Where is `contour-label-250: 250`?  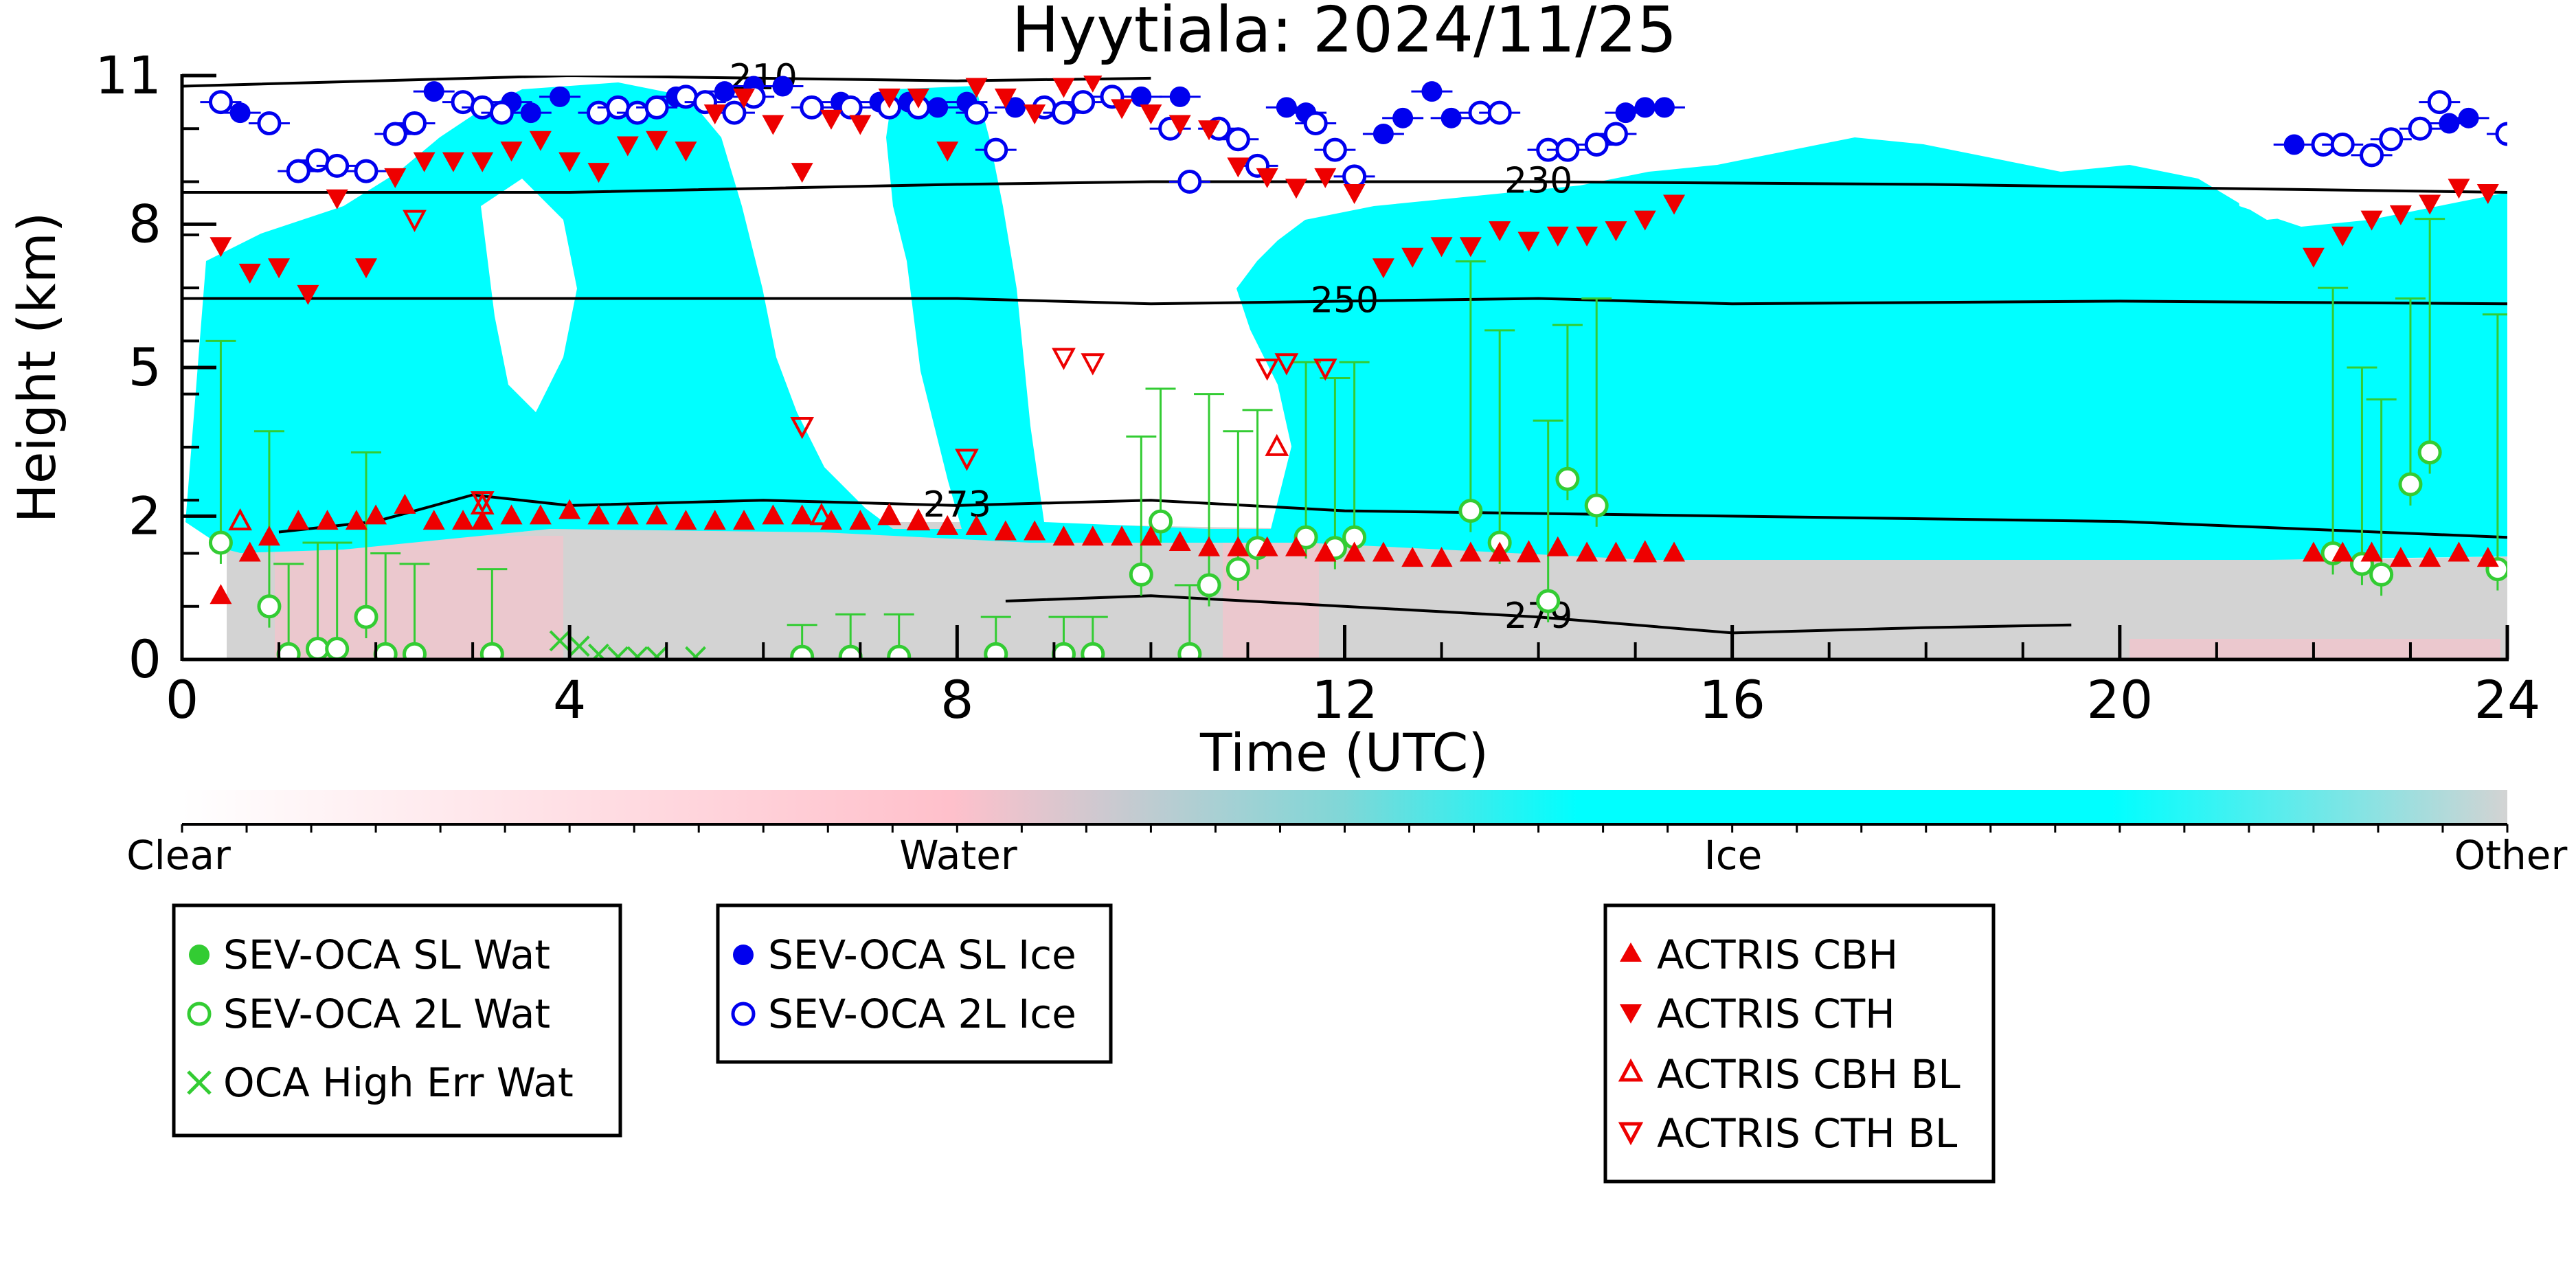 contour-label-250: 250 is located at coordinates (1345, 300).